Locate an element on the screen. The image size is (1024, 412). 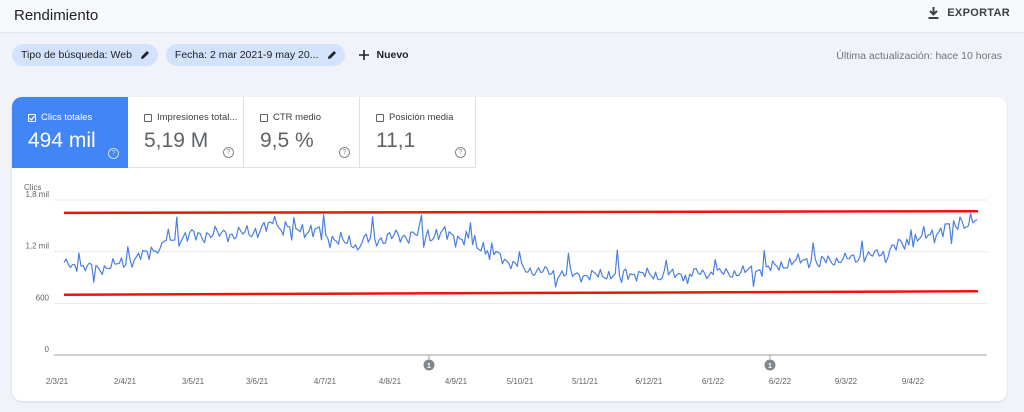
metric-total-clicks: Clics totales 494 mil ? is located at coordinates (70, 132).